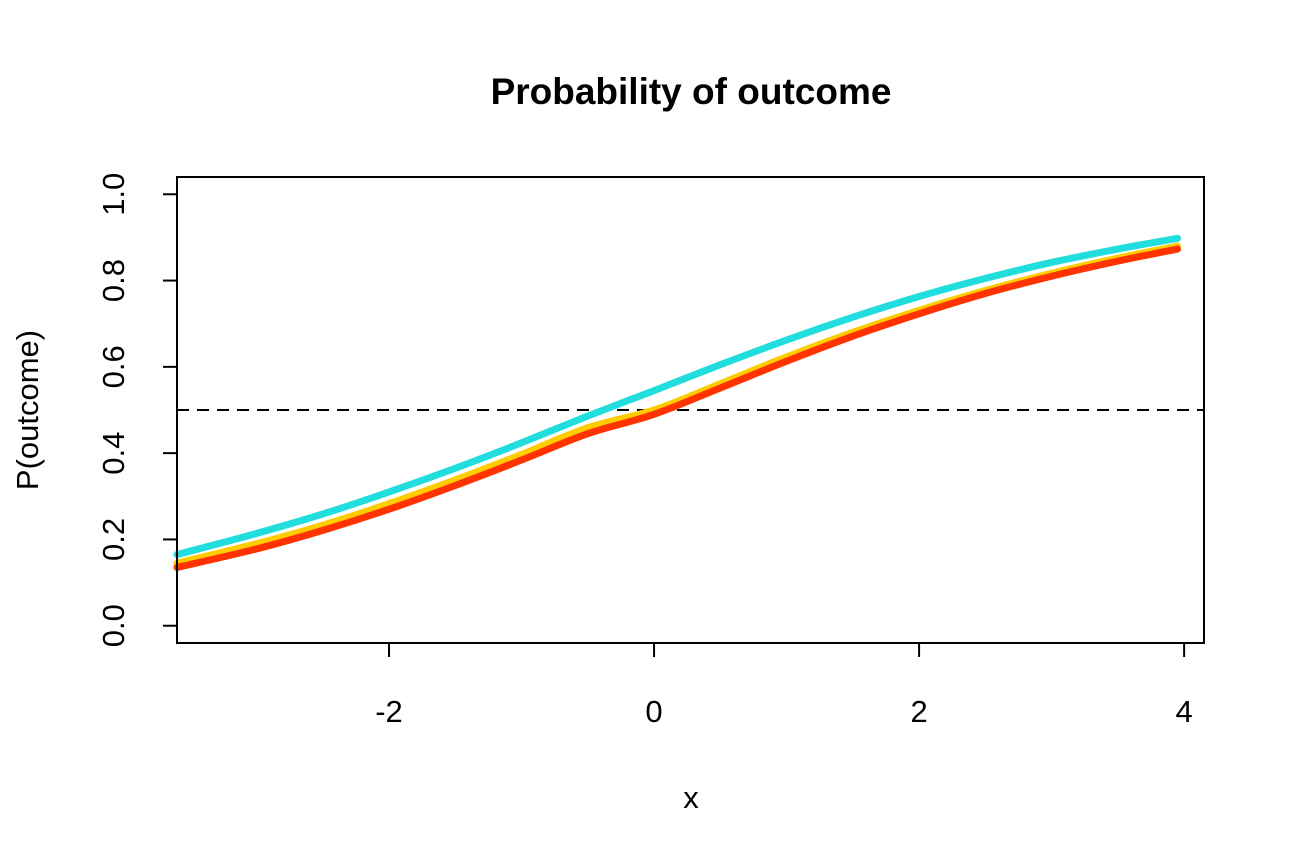  What do you see at coordinates (113, 539) in the screenshot?
I see `y-tick-label: 0.2` at bounding box center [113, 539].